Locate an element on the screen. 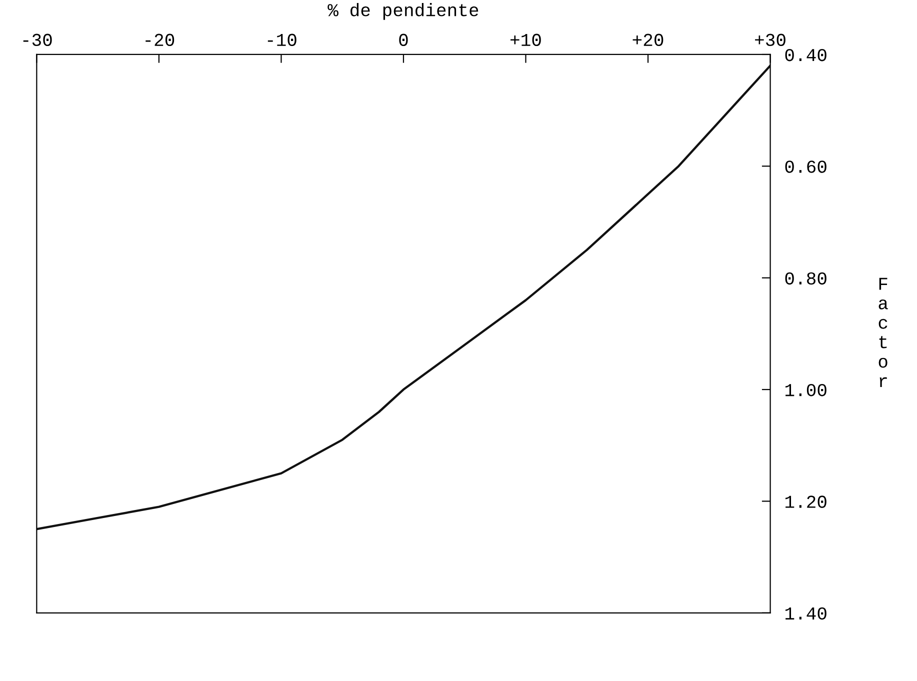  x-tick-label: +10 is located at coordinates (525, 40).